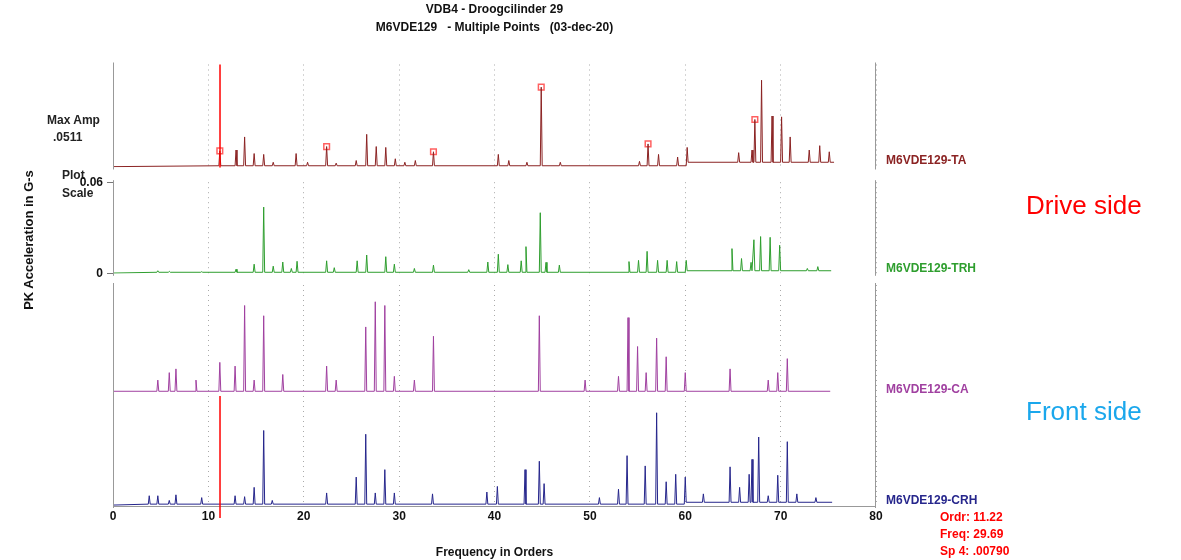  Describe the element at coordinates (972, 534) in the screenshot. I see `text: Freq: 29.69` at that location.